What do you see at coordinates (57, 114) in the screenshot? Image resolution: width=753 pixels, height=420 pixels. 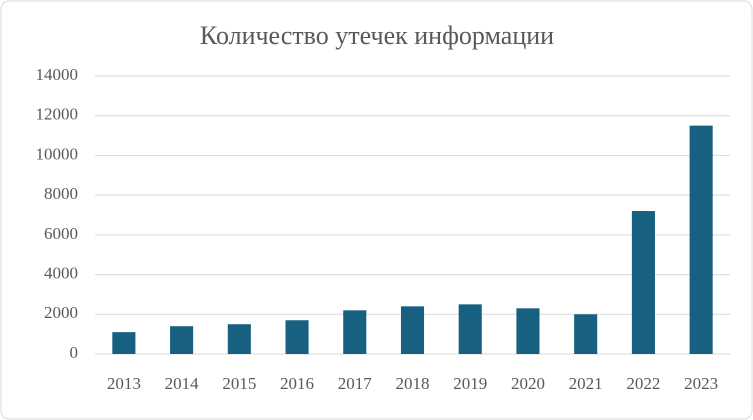 I see `y-tick-label: 12000` at bounding box center [57, 114].